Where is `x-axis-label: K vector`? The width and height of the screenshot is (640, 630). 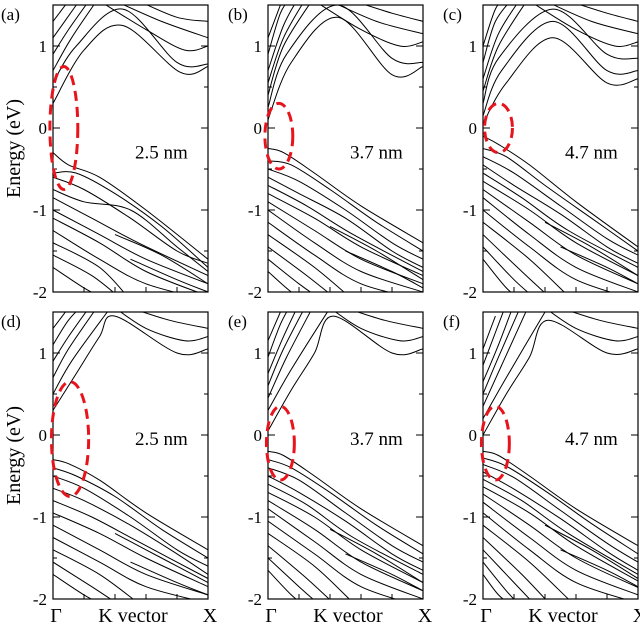 x-axis-label: K vector is located at coordinates (133, 616).